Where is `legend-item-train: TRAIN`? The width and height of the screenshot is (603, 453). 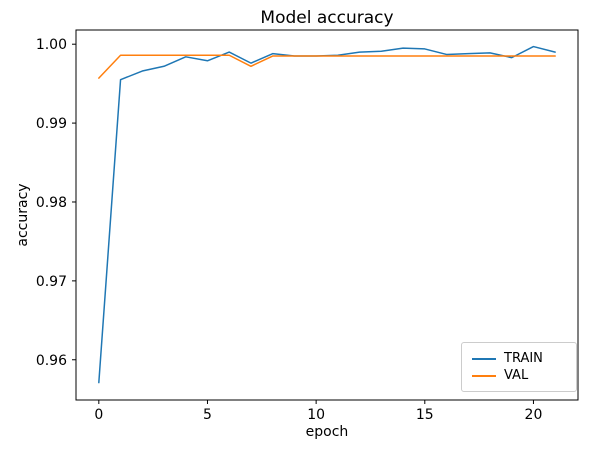
legend-item-train: TRAIN is located at coordinates (518, 358).